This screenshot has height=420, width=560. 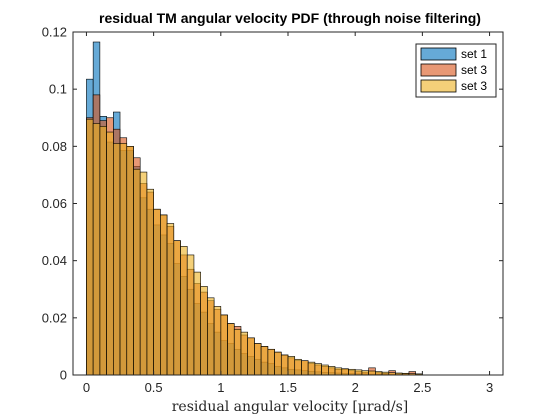 What do you see at coordinates (54, 203) in the screenshot?
I see `y-tick-label: 0.06` at bounding box center [54, 203].